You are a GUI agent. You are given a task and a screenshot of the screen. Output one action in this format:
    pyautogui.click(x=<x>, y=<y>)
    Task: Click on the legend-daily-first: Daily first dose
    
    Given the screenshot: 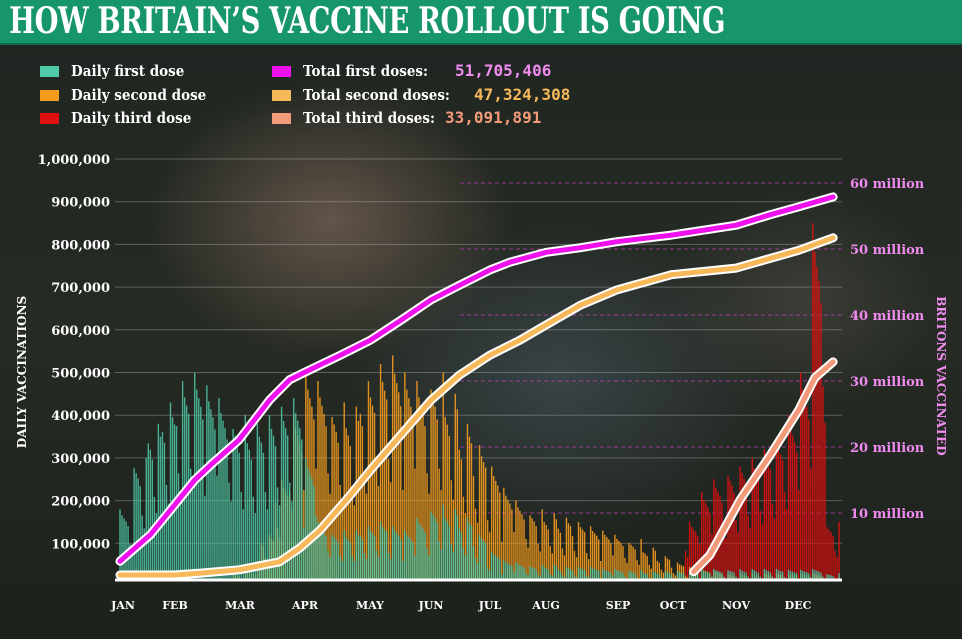 What is the action you would take?
    pyautogui.click(x=118, y=71)
    